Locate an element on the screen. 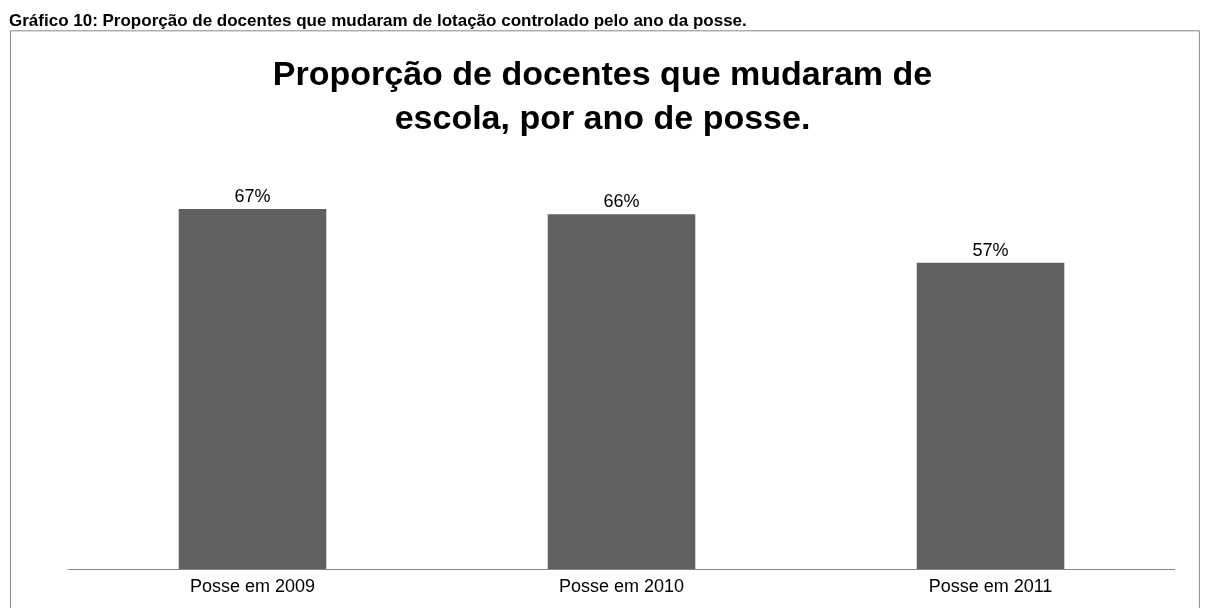 Image resolution: width=1205 pixels, height=608 pixels. x-tick-label: Posse em 2011 is located at coordinates (990, 585).